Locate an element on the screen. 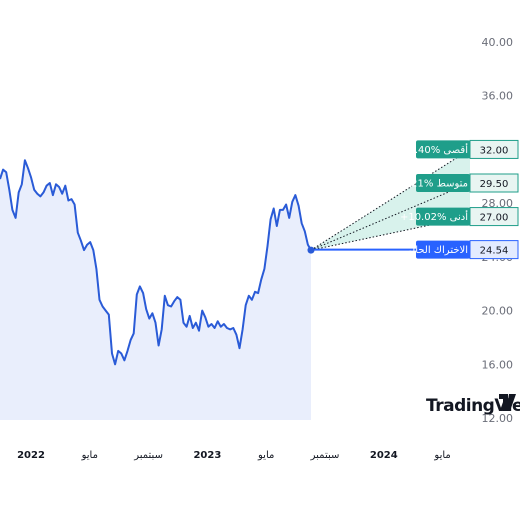 The image size is (520, 520). forecast-tag-low: +10.02% أدنى 27.00 is located at coordinates (459, 217).